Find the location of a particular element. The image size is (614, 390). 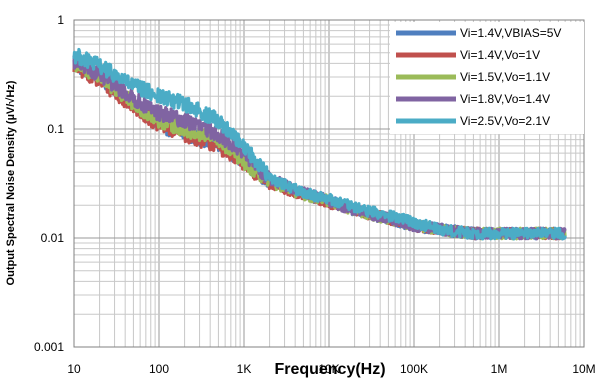

x-axis-title: Frequency(Hz) is located at coordinates (329, 369).